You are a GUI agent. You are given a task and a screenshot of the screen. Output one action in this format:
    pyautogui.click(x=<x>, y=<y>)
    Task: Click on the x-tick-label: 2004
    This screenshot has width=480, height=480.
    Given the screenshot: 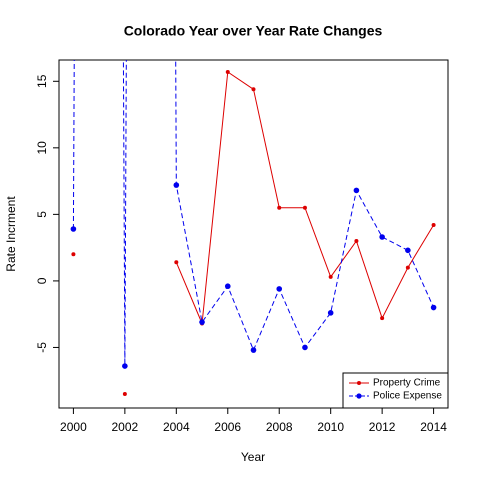 What is the action you would take?
    pyautogui.click(x=176, y=427)
    